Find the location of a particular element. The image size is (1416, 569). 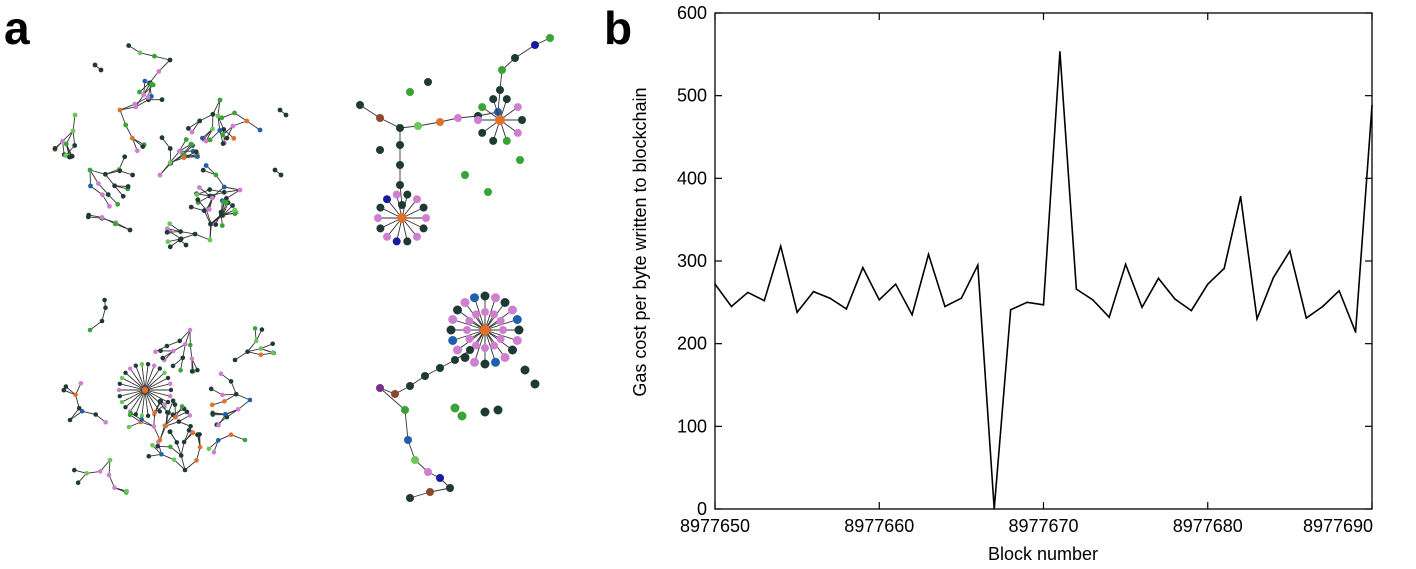

y-tick-label: 200 is located at coordinates (692, 344).